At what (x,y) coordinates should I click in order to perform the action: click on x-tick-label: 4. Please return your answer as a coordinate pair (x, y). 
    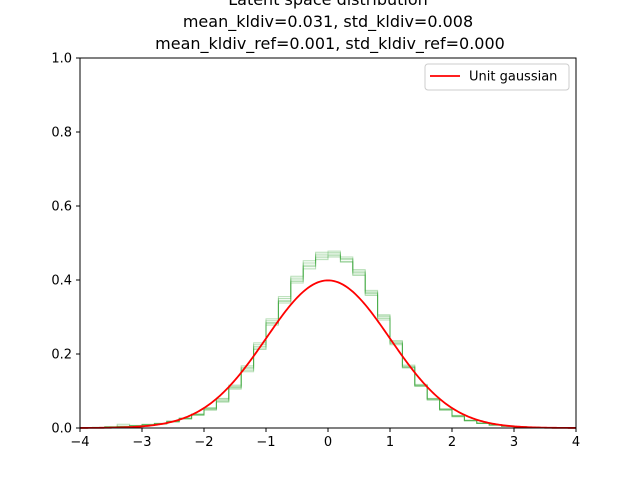
    Looking at the image, I should click on (576, 442).